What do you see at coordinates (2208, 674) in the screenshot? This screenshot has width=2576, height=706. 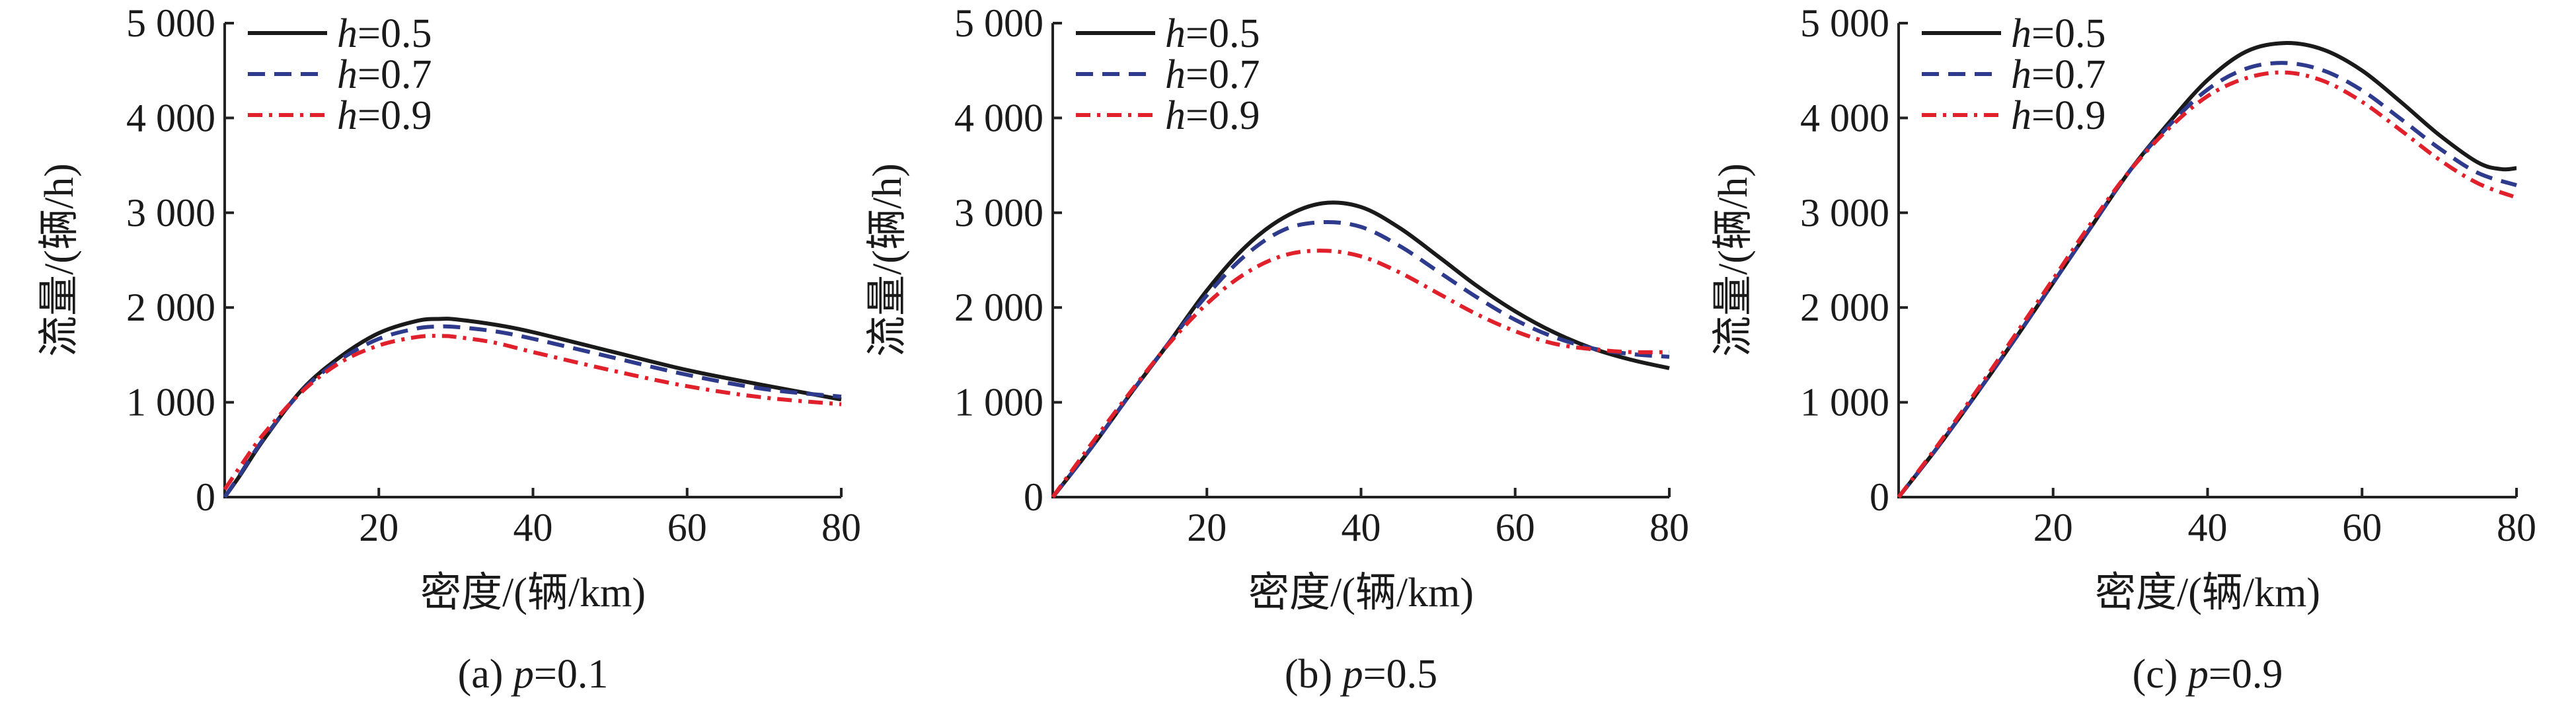 I see `panel-caption: (c) p=0.9` at bounding box center [2208, 674].